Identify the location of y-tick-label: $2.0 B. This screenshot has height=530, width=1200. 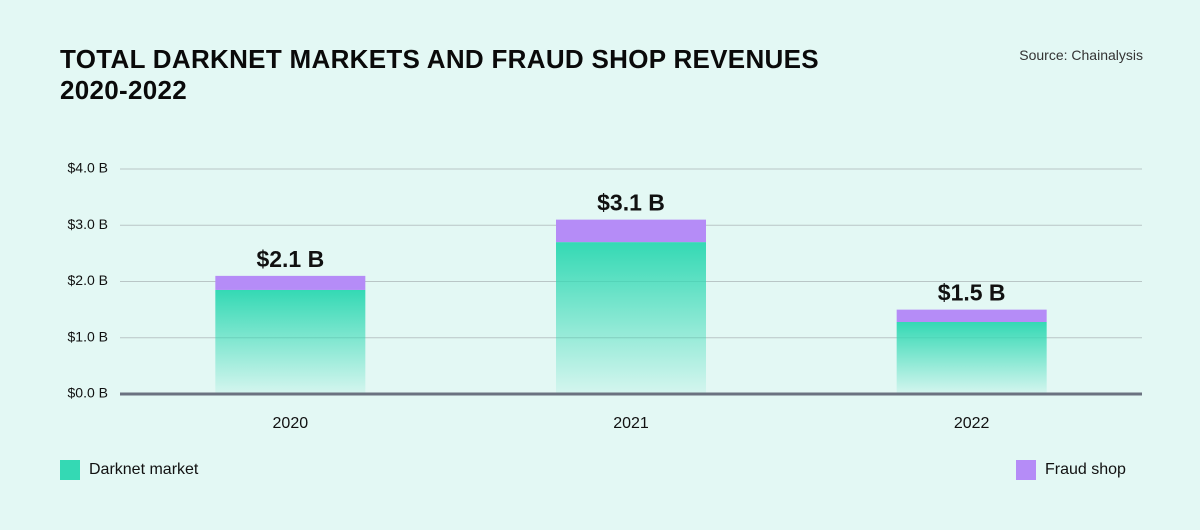
(88, 280).